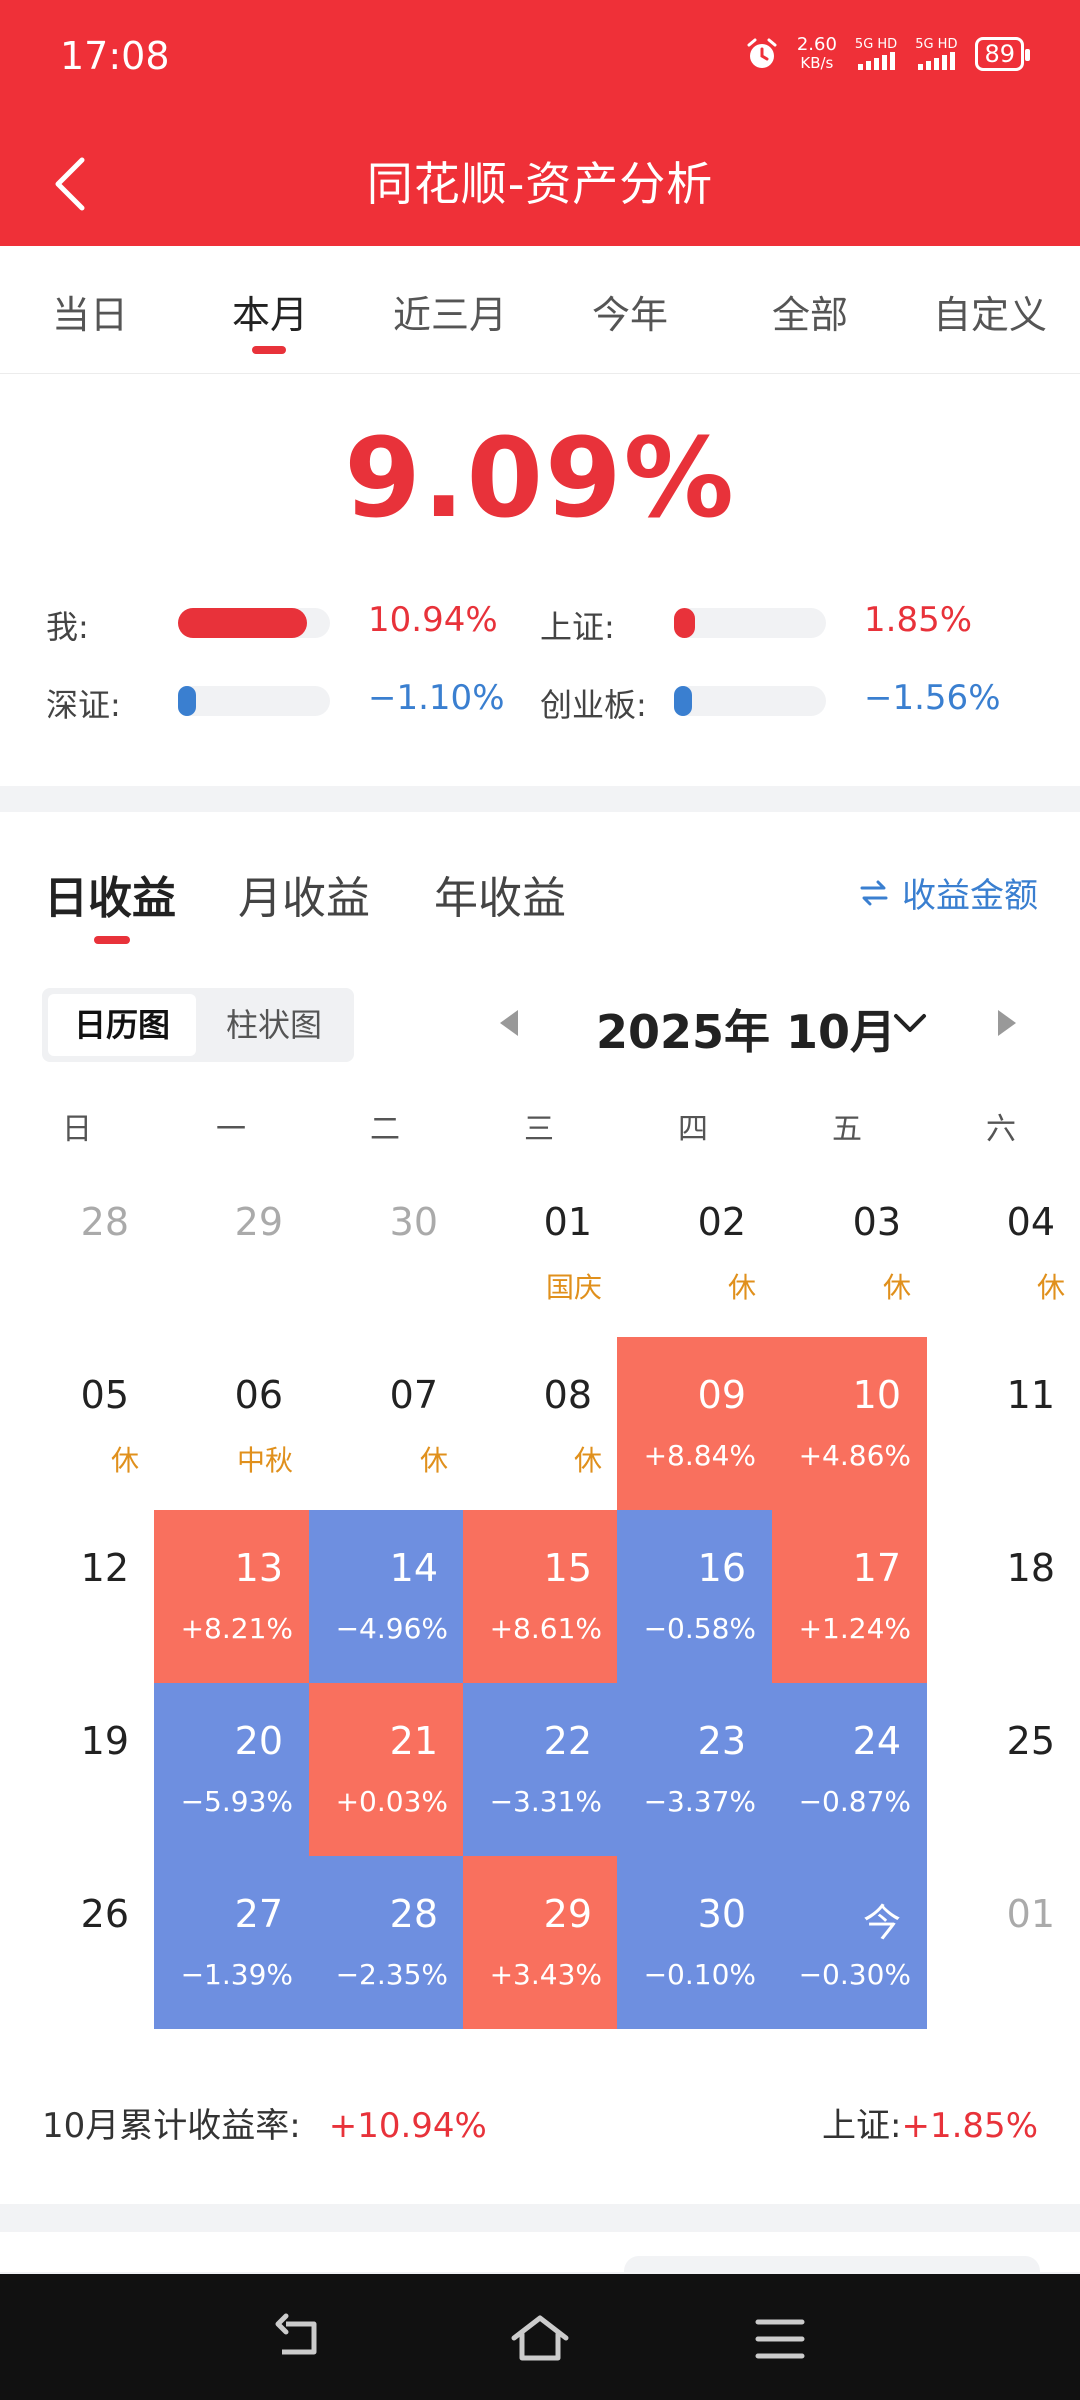 This screenshot has width=1080, height=2400. I want to click on calendar-day: 27 −1.39%, so click(231, 1942).